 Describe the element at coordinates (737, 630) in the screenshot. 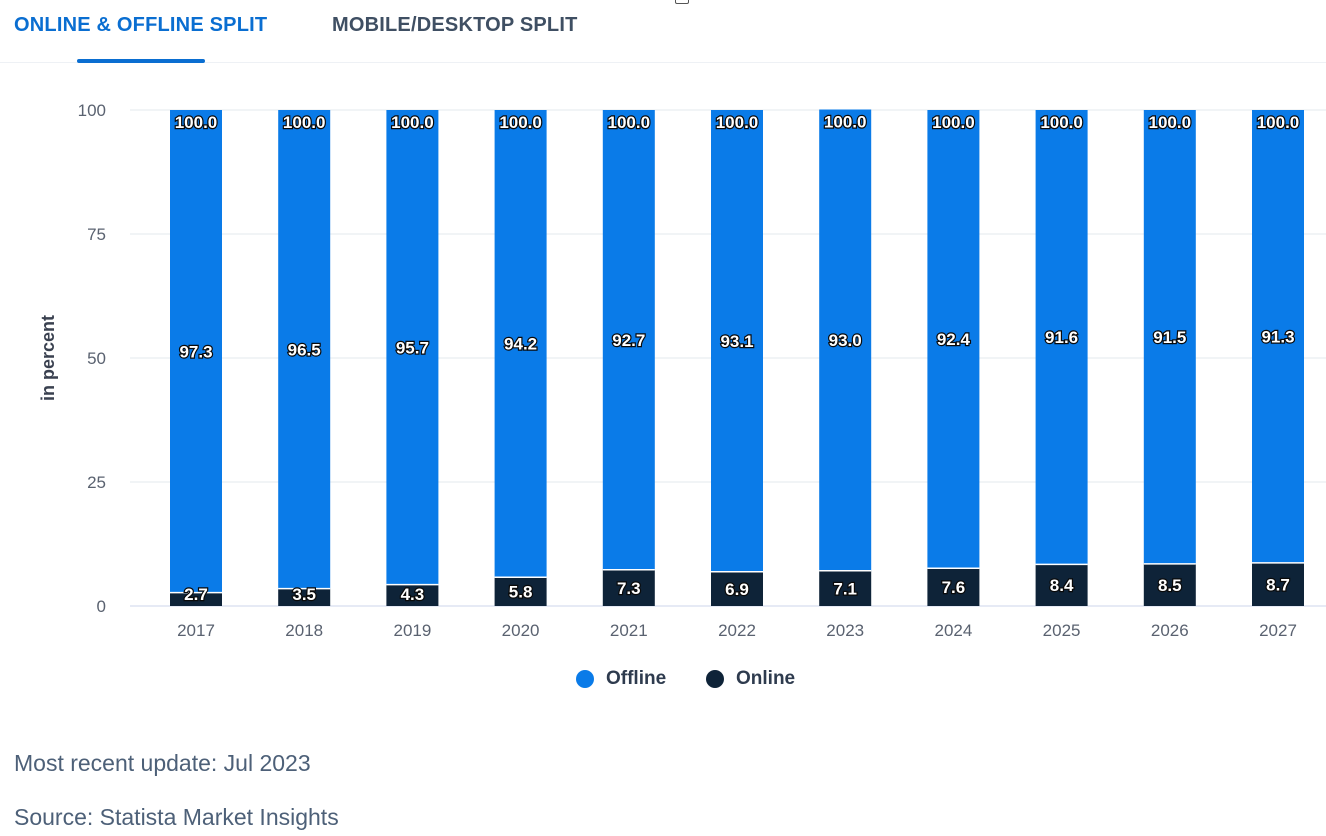

I see `x-tick-label: 2022` at that location.